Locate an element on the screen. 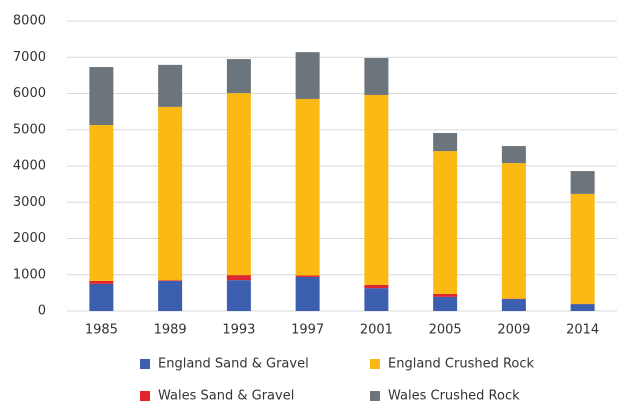 The image size is (617, 407). x-tick-label: 1993 is located at coordinates (238, 330).